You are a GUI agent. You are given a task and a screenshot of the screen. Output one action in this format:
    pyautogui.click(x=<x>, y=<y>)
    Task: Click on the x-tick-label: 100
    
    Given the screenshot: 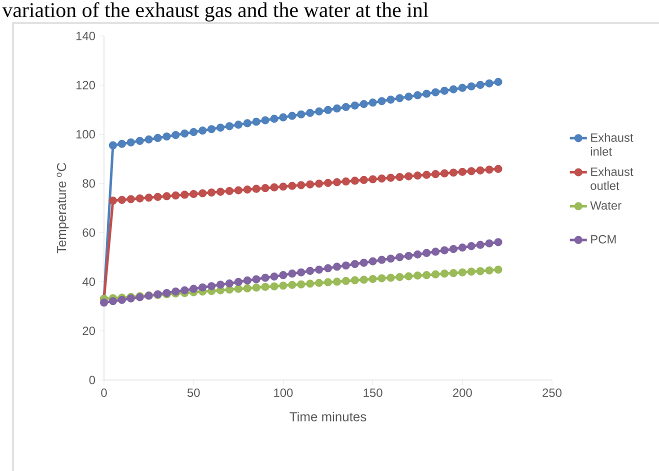 What is the action you would take?
    pyautogui.click(x=283, y=392)
    